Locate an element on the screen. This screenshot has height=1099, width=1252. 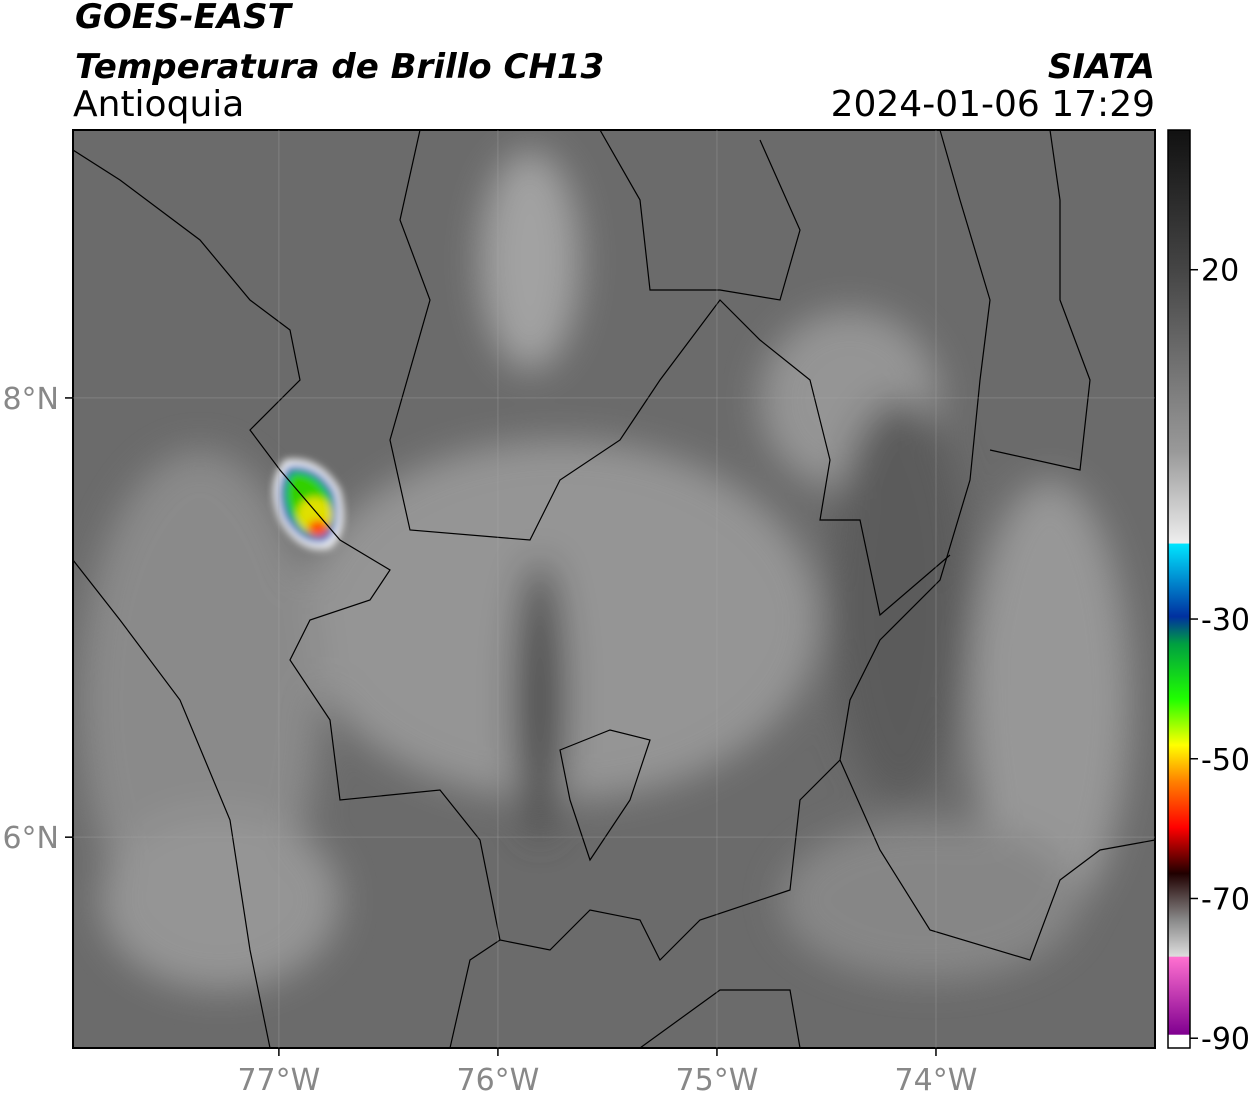
y-tick-label: 8°N is located at coordinates (30, 399).